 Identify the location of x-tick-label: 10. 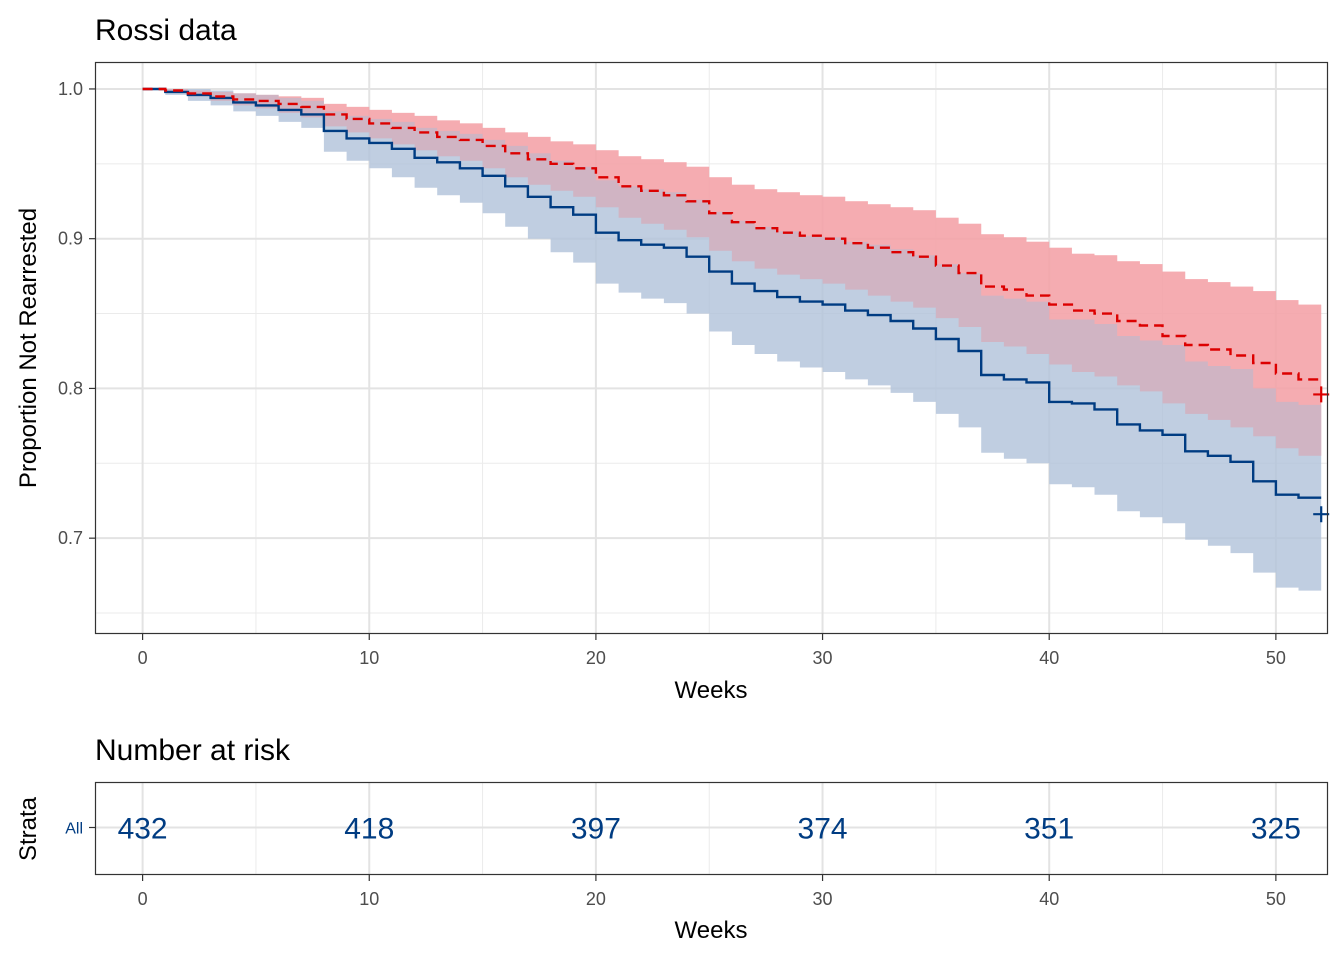
(369, 658).